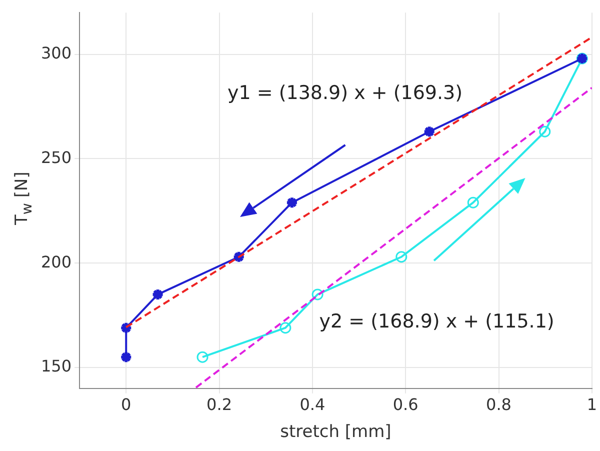 This screenshot has height=451, width=600. I want to click on x-tick-label: 0, so click(126, 404).